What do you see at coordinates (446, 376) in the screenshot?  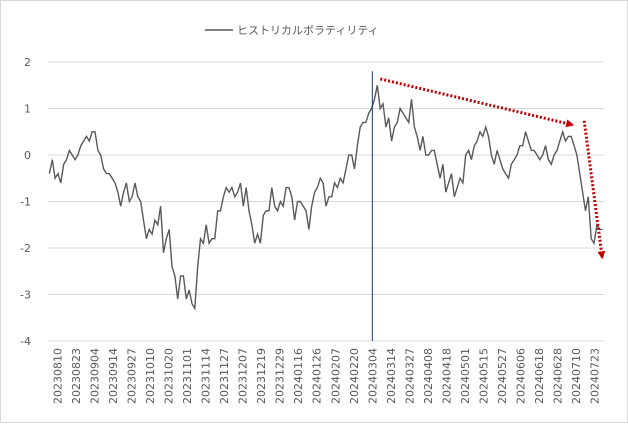 I see `x-tick-label: 20240418` at bounding box center [446, 376].